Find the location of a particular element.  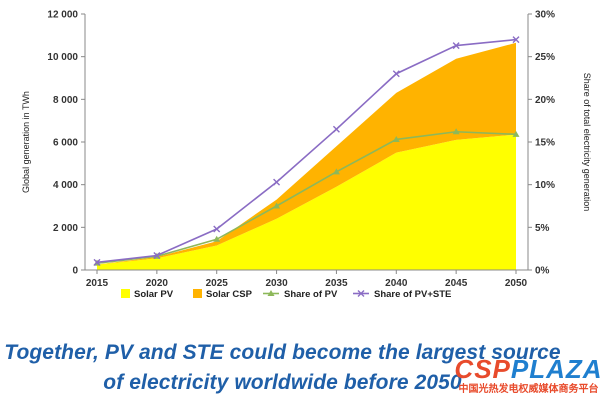

y-tick-label: 10 000 is located at coordinates (62, 57).